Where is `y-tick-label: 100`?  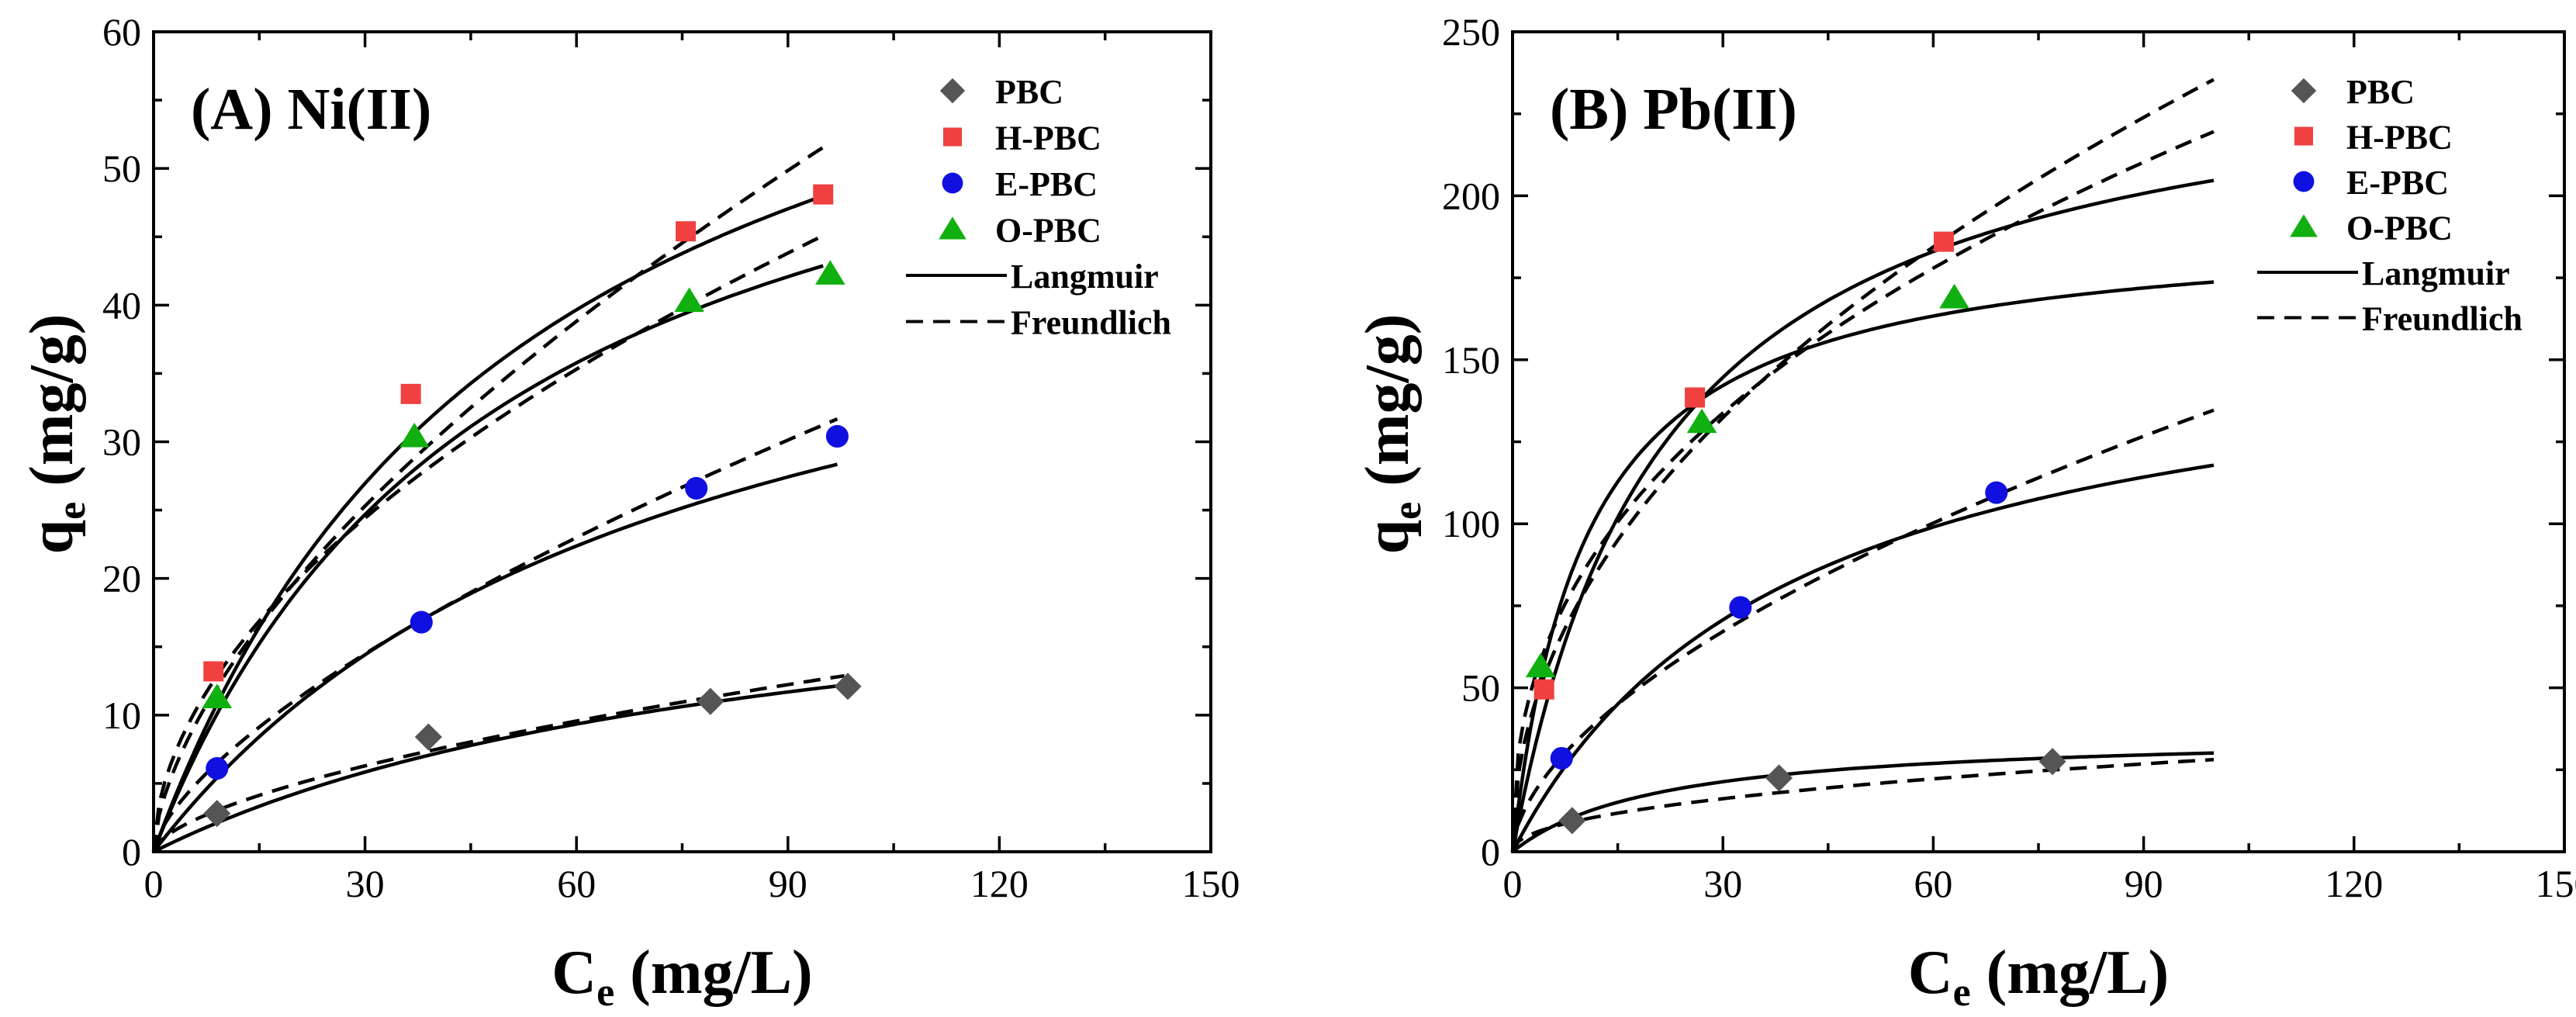
y-tick-label: 100 is located at coordinates (1471, 523).